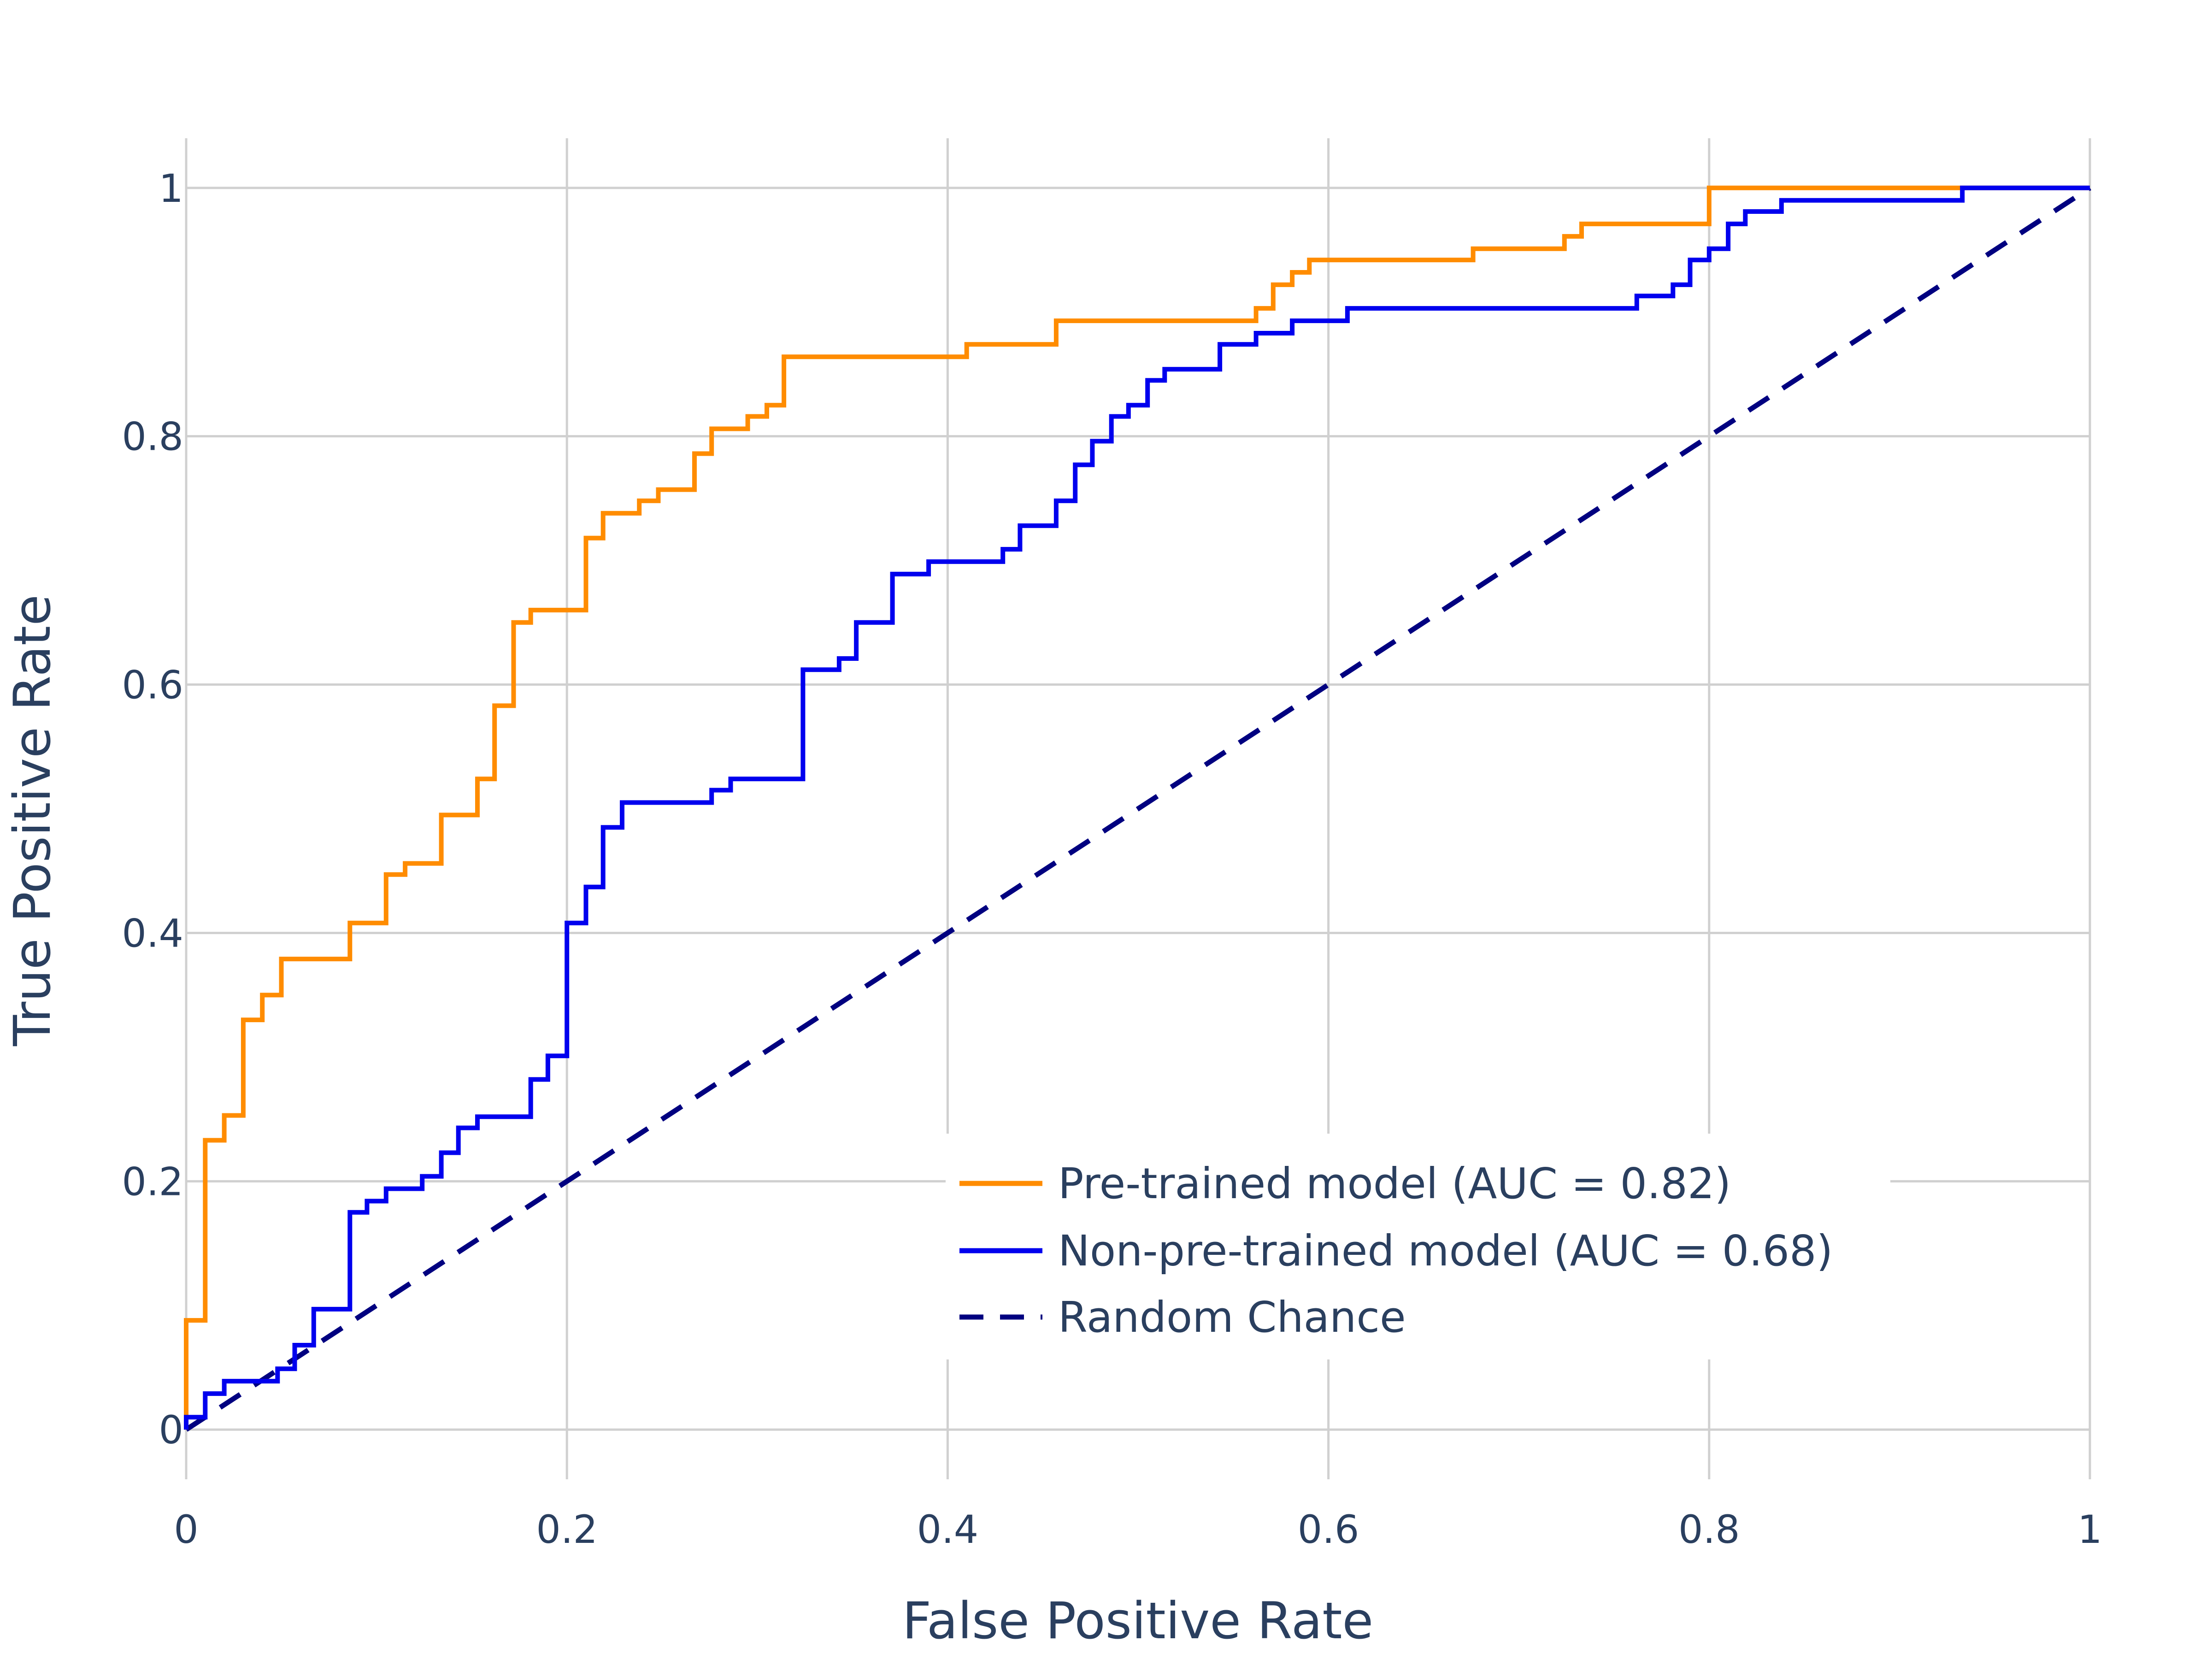  I want to click on y-axis-title: True Positive Rate, so click(32, 820).